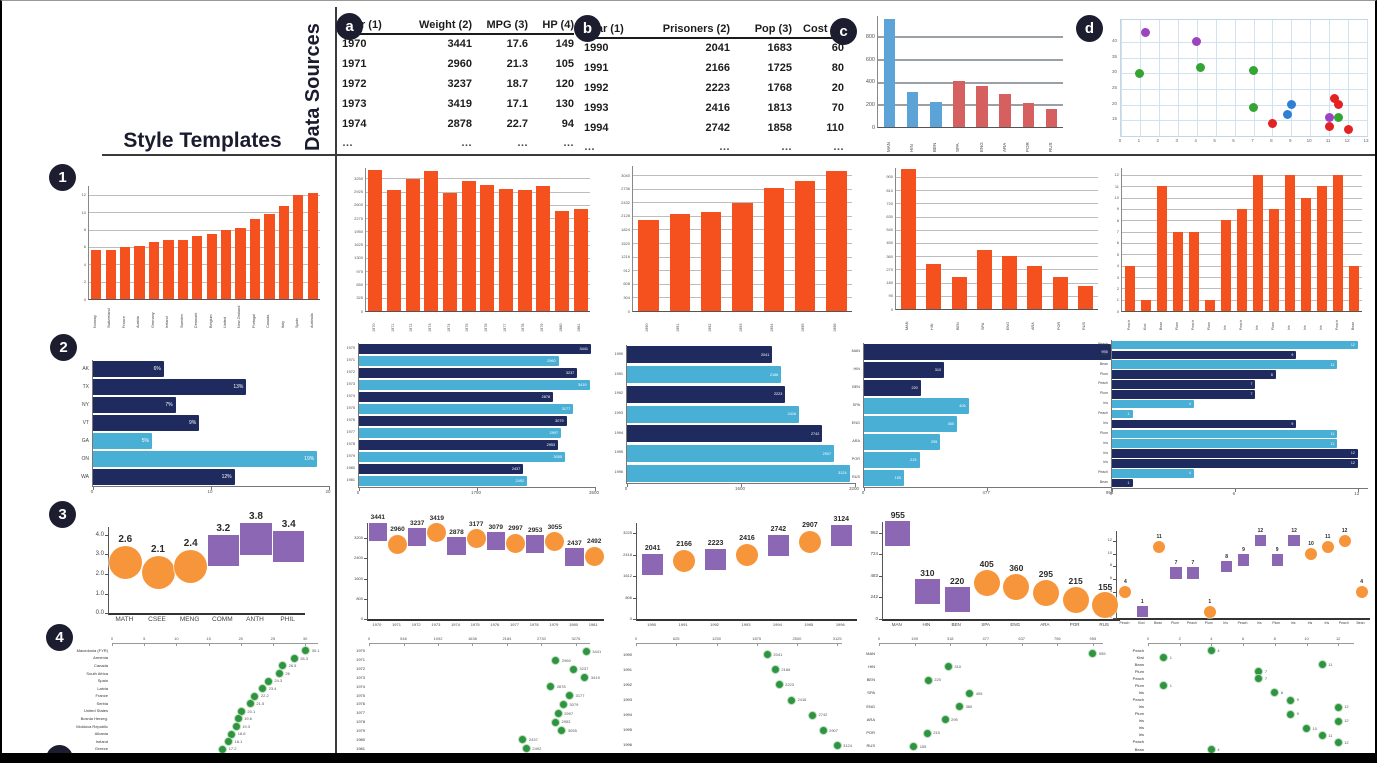 This screenshot has height=763, width=1377. Describe the element at coordinates (278, 681) in the screenshot. I see `dot-value-label: 24.3` at that location.